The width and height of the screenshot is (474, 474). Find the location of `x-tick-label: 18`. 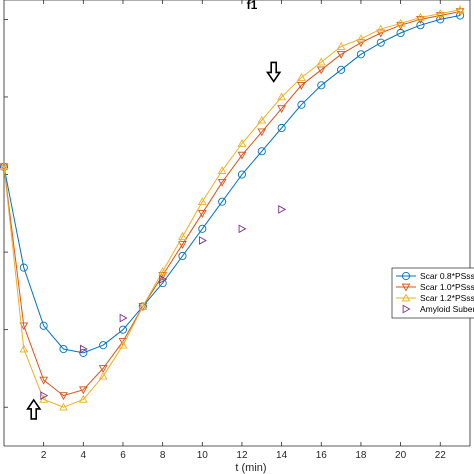

x-tick-label: 18 is located at coordinates (361, 455).